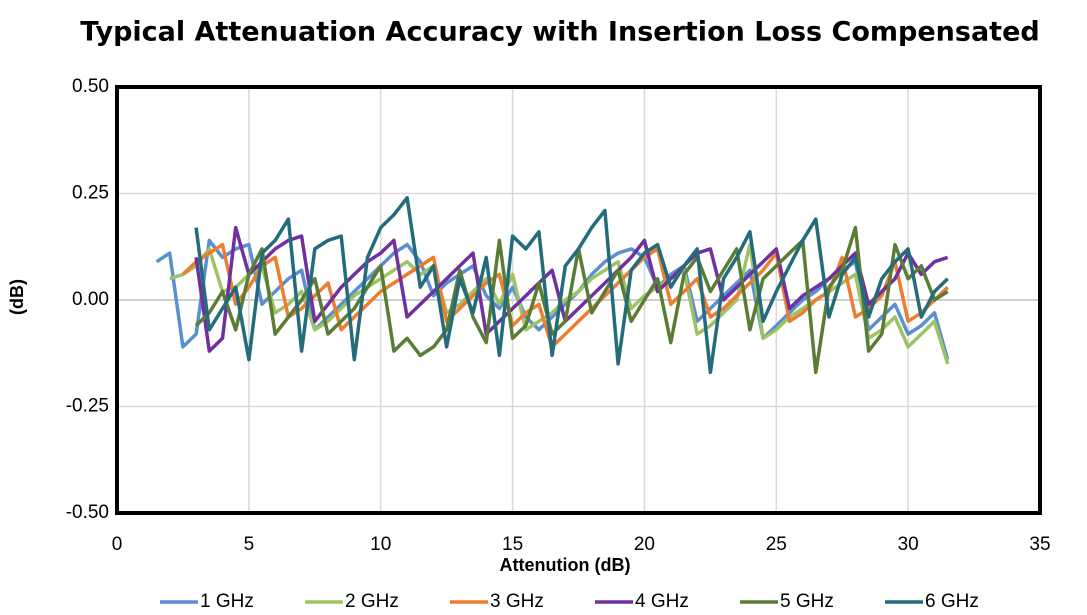 This screenshot has width=1087, height=615. What do you see at coordinates (380, 544) in the screenshot?
I see `x-tick-label: 10` at bounding box center [380, 544].